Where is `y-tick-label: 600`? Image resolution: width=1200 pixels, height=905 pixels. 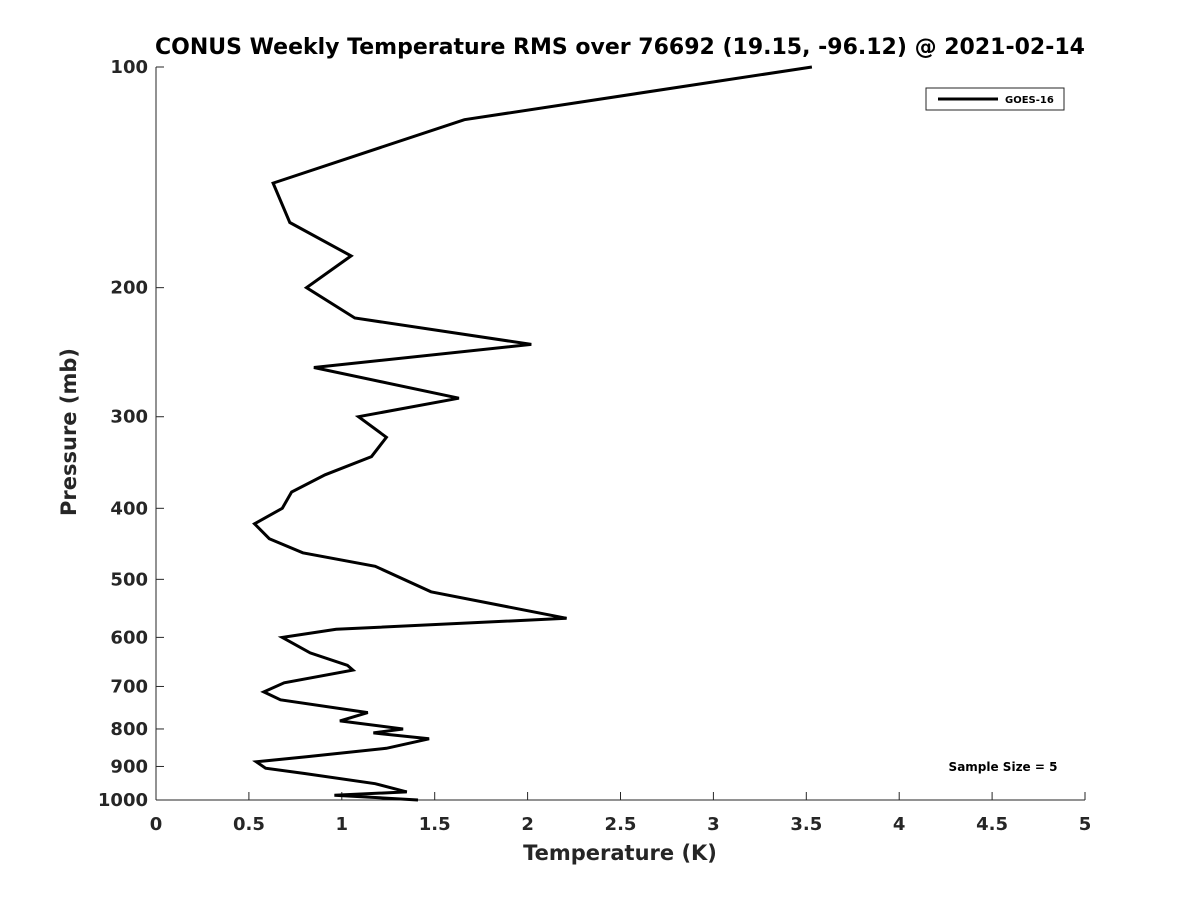
y-tick-label: 600 is located at coordinates (129, 637).